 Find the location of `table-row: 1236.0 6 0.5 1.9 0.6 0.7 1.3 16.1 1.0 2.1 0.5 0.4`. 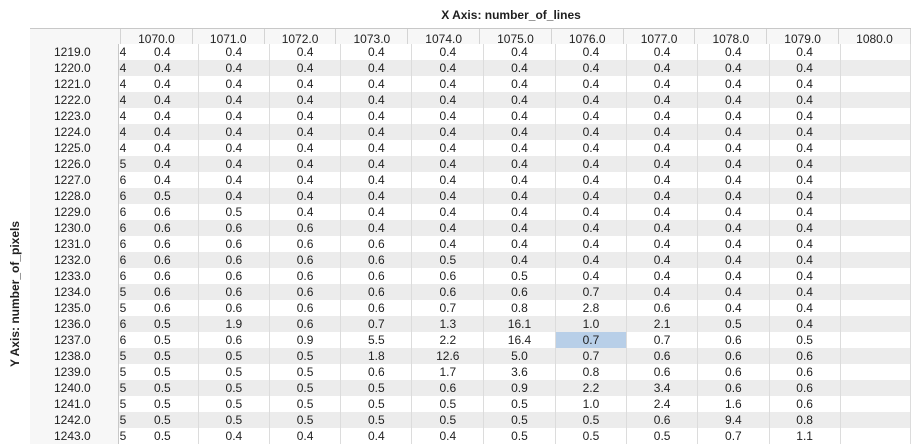

table-row: 1236.0 6 0.5 1.9 0.6 0.7 1.3 16.1 1.0 2.1 0.5 0.4 is located at coordinates (470, 324).